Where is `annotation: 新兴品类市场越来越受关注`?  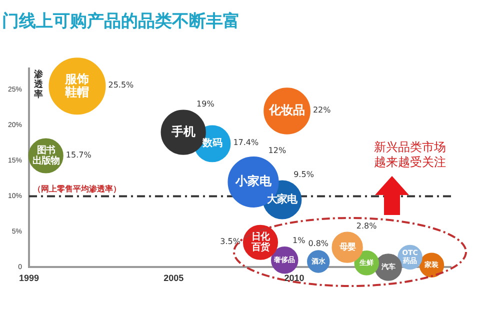 annotation: 新兴品类市场越来越受关注 is located at coordinates (410, 155).